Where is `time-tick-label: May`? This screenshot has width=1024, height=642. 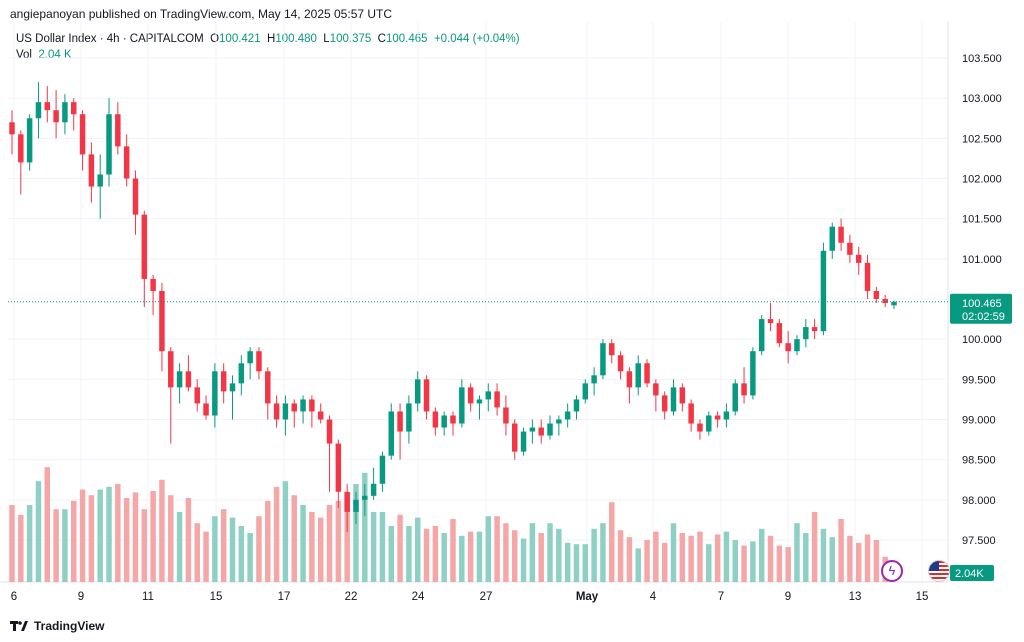
time-tick-label: May is located at coordinates (587, 597).